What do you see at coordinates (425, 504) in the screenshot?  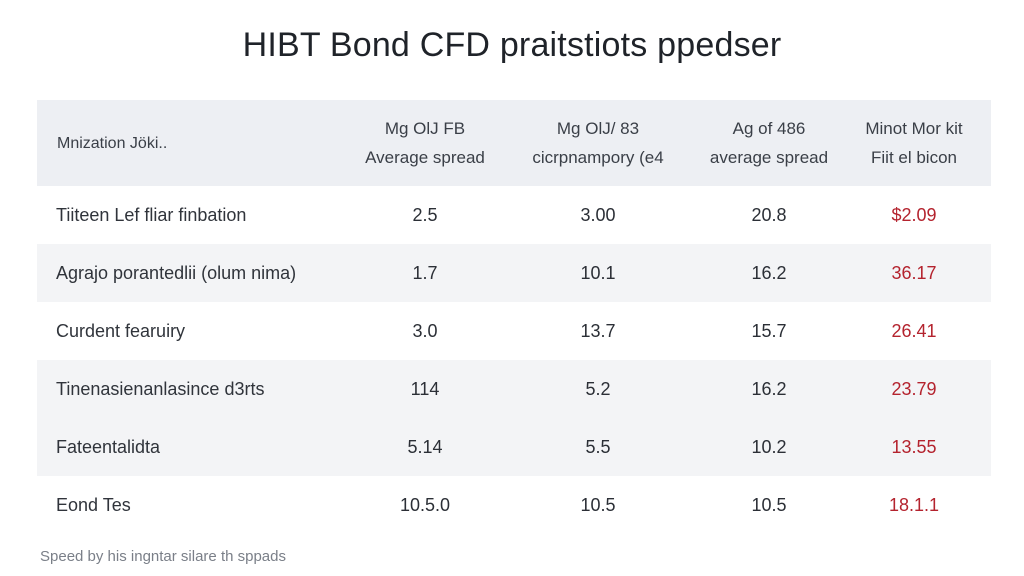 I see `table-cell: 10.5.0` at bounding box center [425, 504].